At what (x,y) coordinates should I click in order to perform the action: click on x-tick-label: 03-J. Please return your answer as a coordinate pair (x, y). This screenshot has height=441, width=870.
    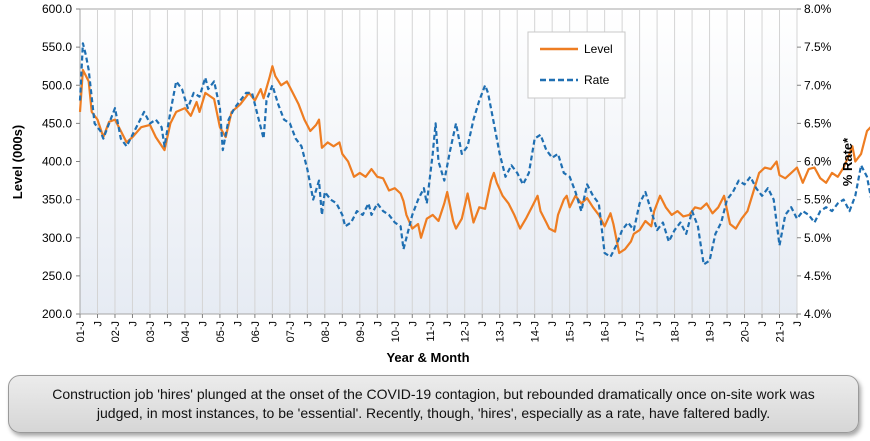
    Looking at the image, I should click on (151, 331).